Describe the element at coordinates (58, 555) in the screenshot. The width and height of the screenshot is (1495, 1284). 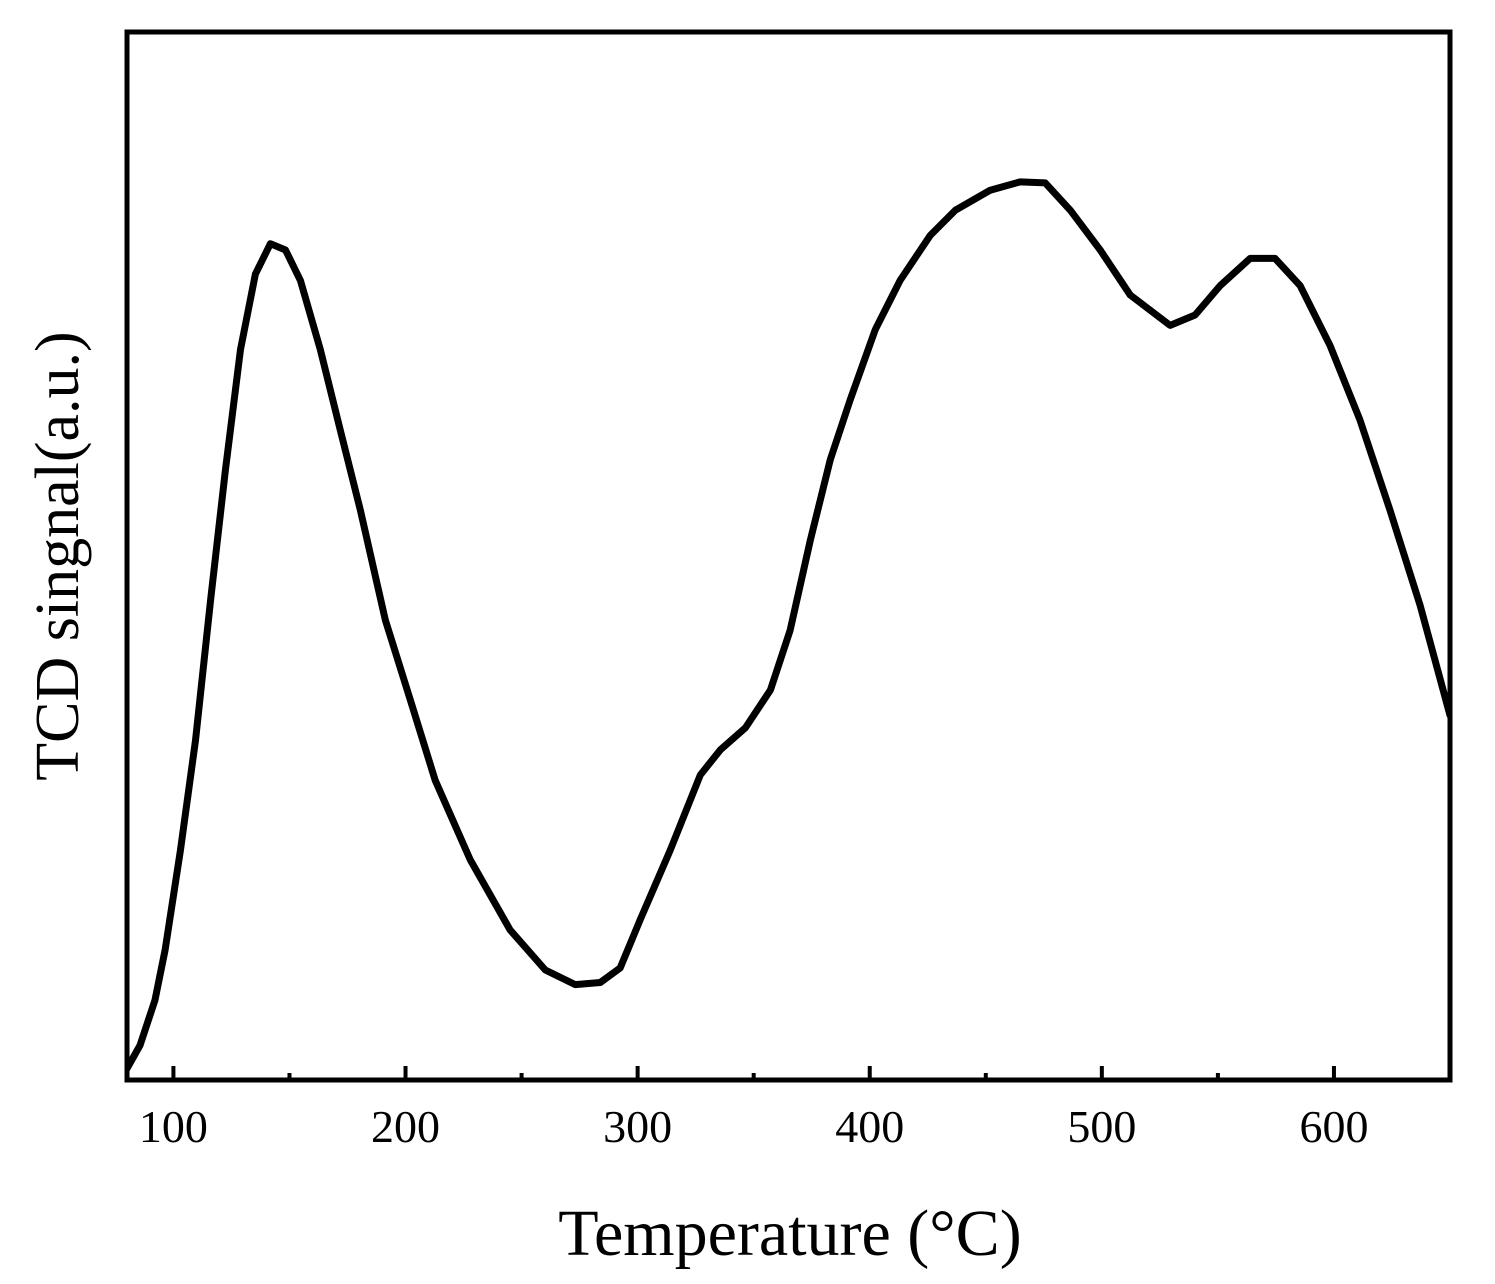
I see `y-axis-label: TCD singnal(a.u.)` at that location.